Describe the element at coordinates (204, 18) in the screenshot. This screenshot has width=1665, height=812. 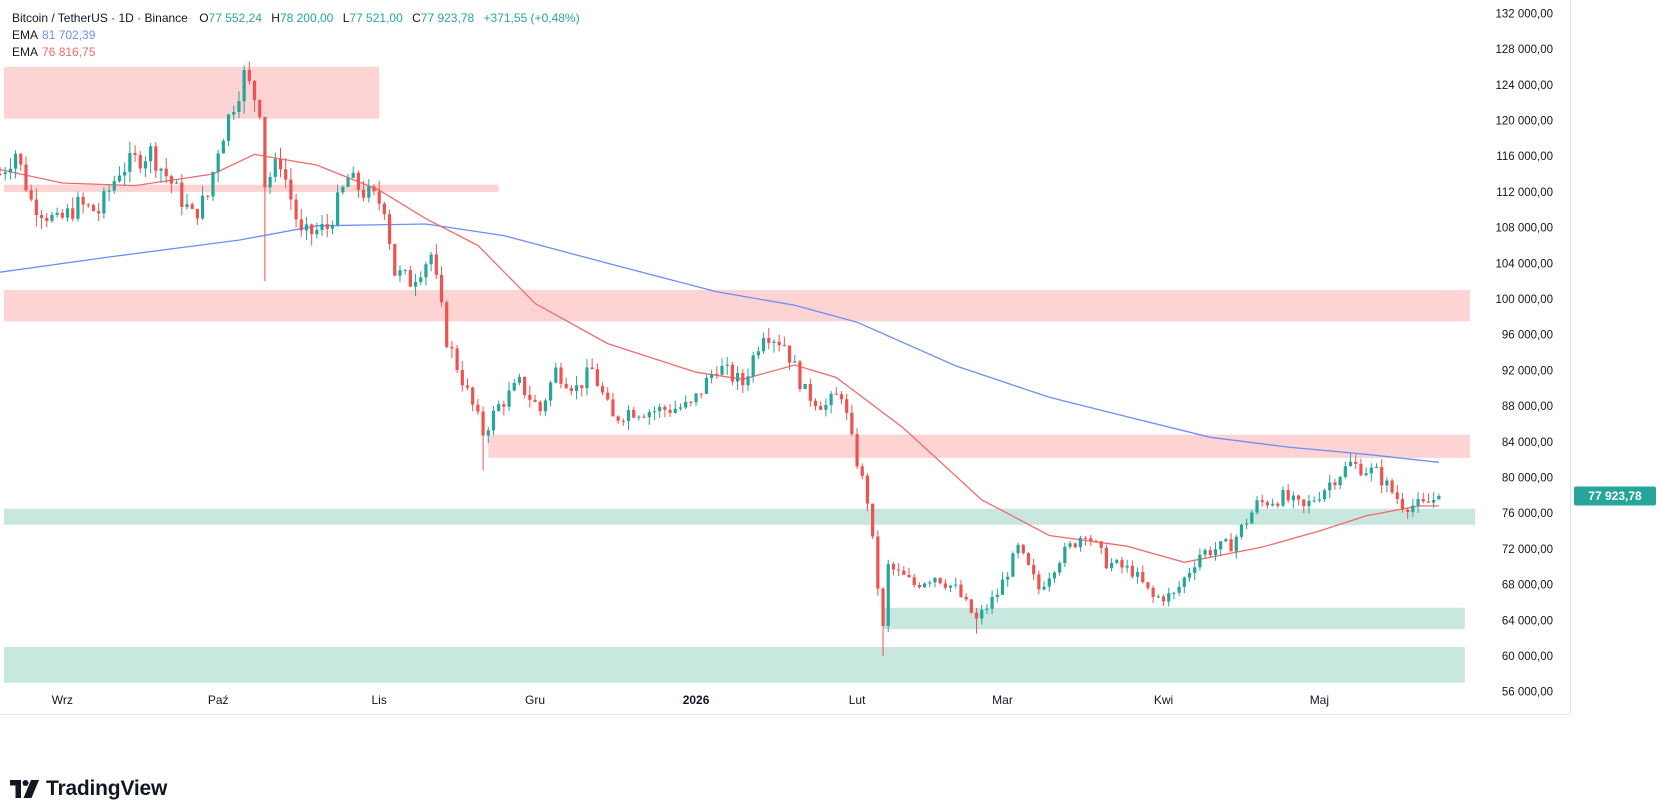
I see `open-label: O` at that location.